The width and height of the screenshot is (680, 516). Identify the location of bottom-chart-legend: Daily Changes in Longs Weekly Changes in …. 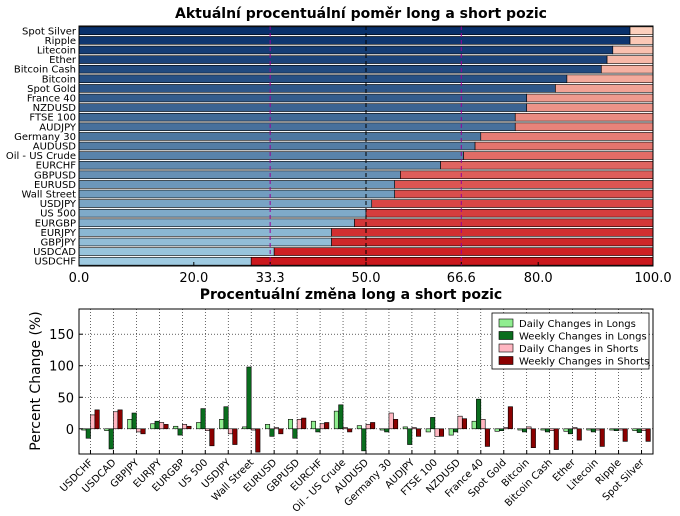
(570, 341).